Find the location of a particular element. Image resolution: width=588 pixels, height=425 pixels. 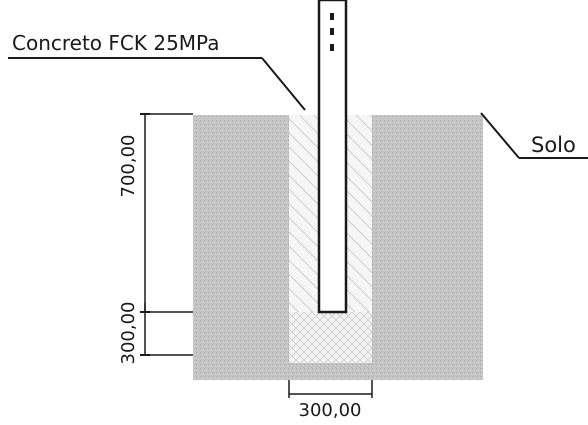

concrete-leader-diagonal is located at coordinates (283, 84).